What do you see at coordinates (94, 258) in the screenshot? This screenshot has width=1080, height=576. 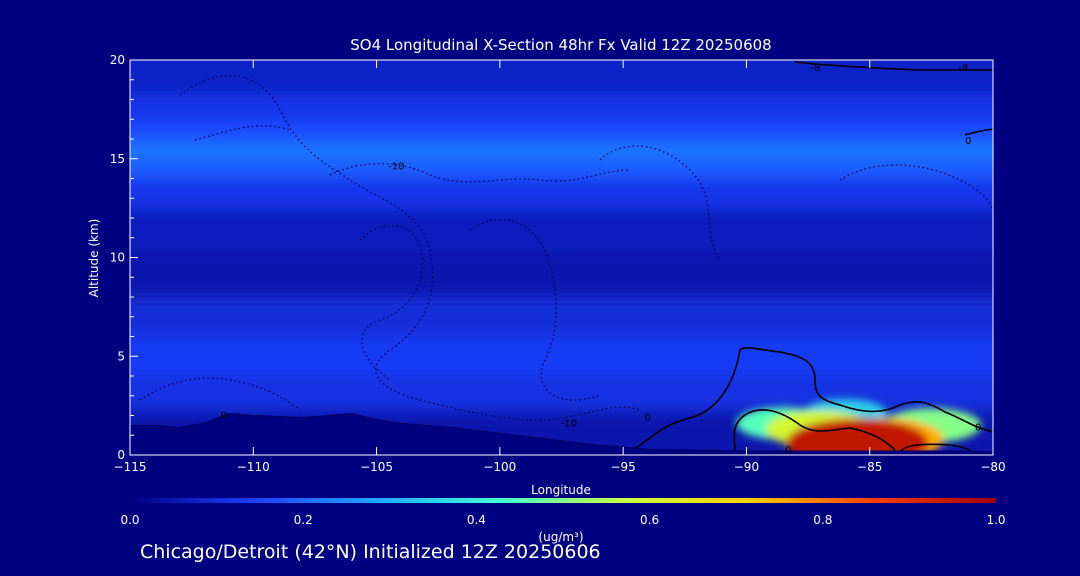 I see `y-axis-label: Altitude (km)` at bounding box center [94, 258].